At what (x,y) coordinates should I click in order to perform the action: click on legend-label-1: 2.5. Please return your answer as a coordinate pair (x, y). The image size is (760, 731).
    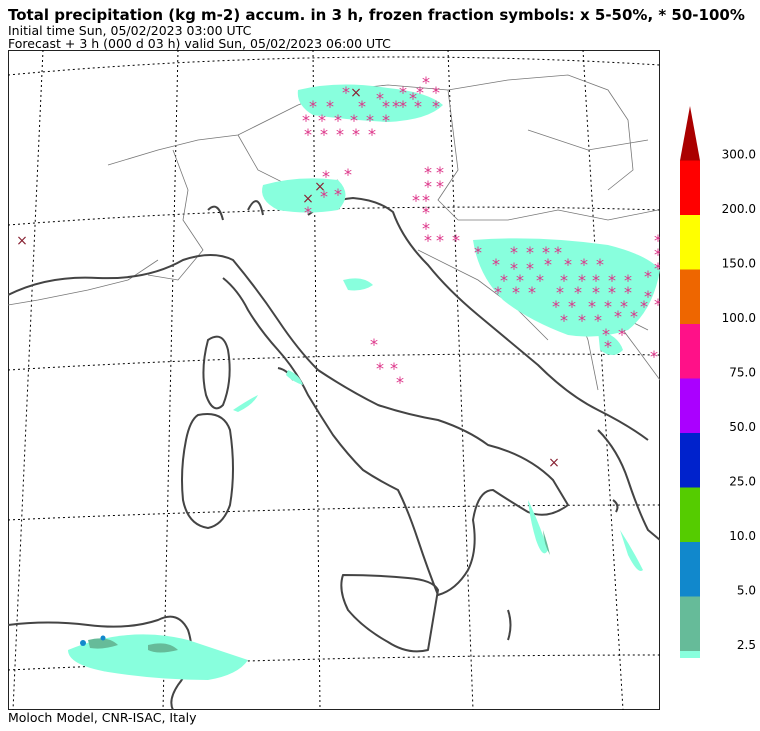
    Looking at the image, I should click on (746, 645).